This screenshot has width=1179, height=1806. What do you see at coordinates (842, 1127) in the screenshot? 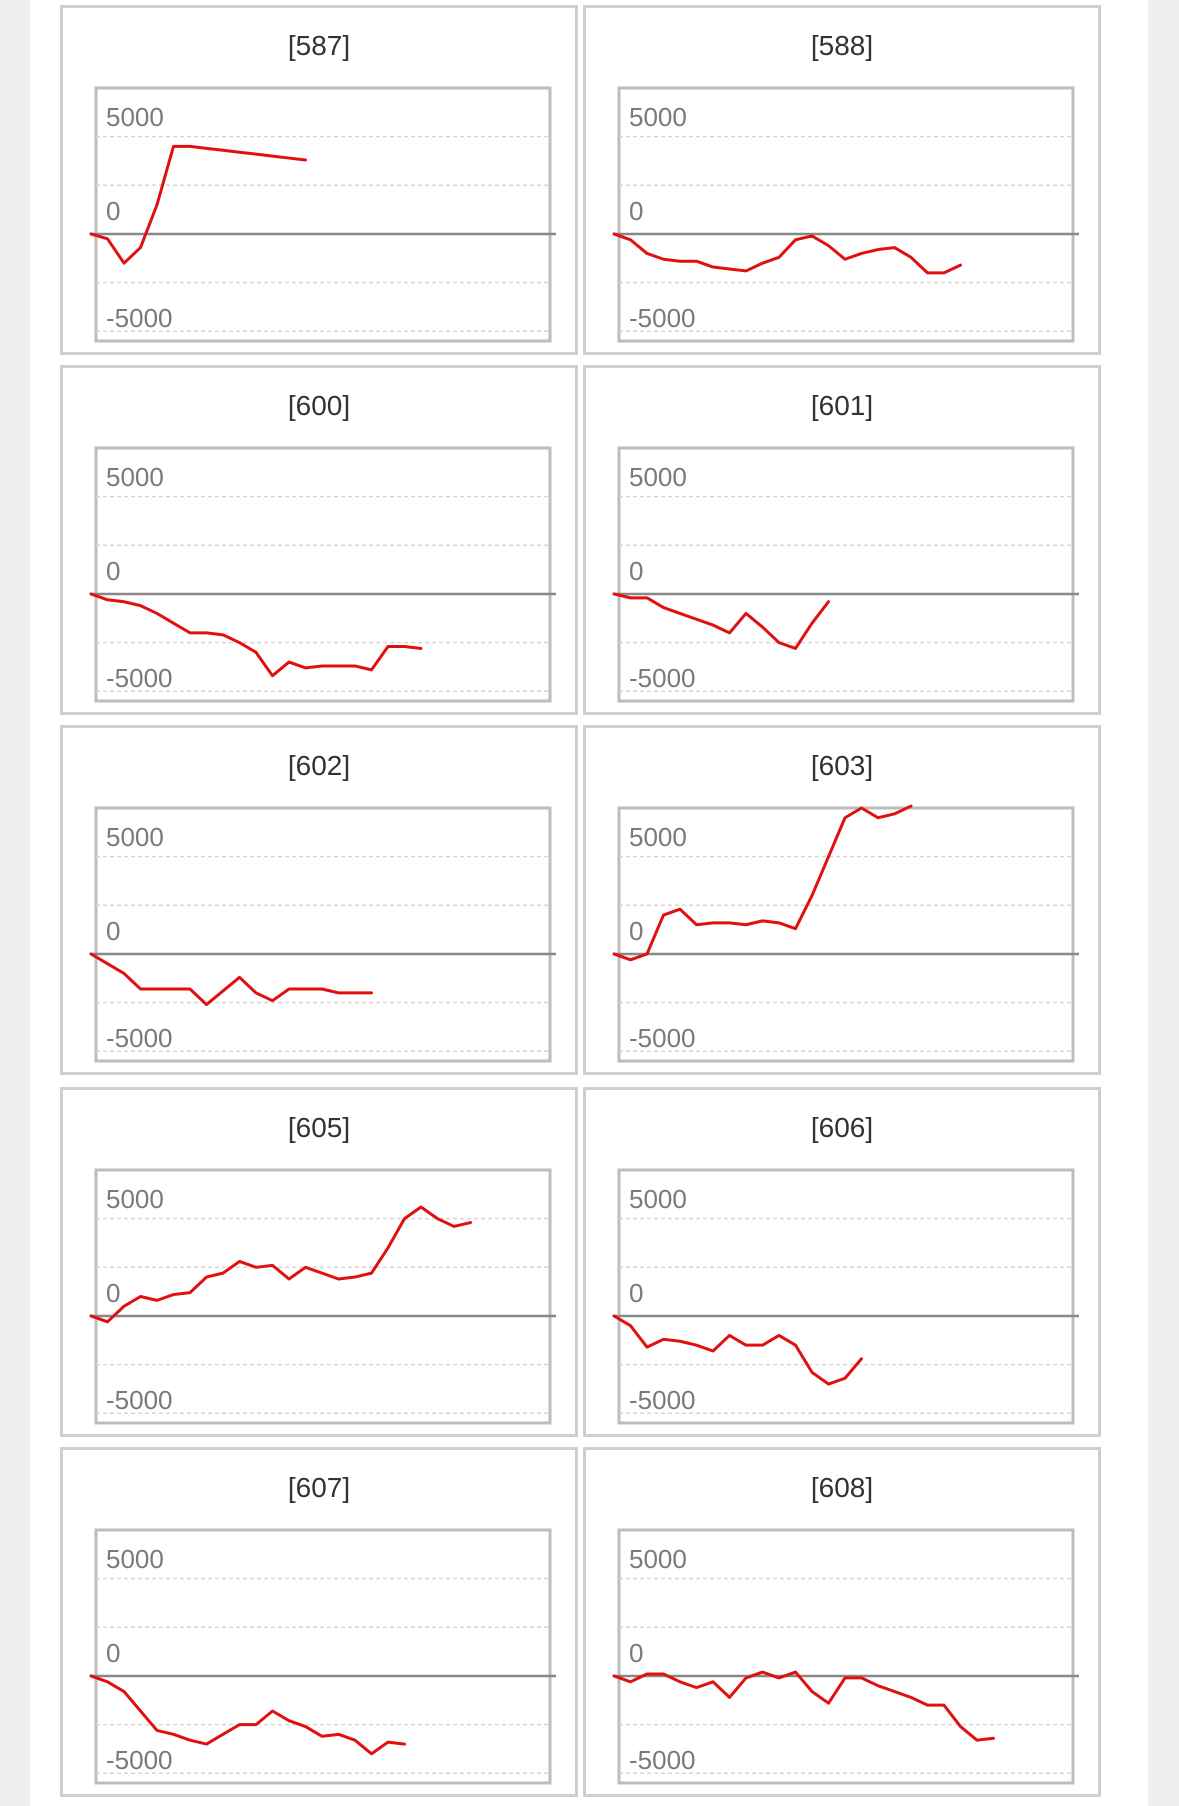
I see `chart-title: [606]` at bounding box center [842, 1127].